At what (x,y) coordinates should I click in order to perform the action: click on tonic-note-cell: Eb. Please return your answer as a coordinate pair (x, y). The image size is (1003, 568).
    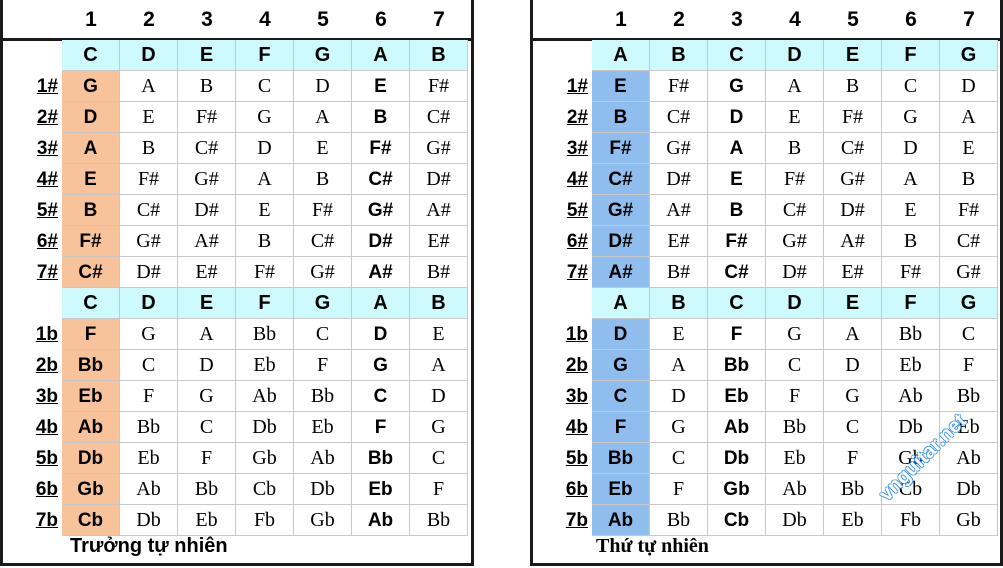
    Looking at the image, I should click on (91, 396).